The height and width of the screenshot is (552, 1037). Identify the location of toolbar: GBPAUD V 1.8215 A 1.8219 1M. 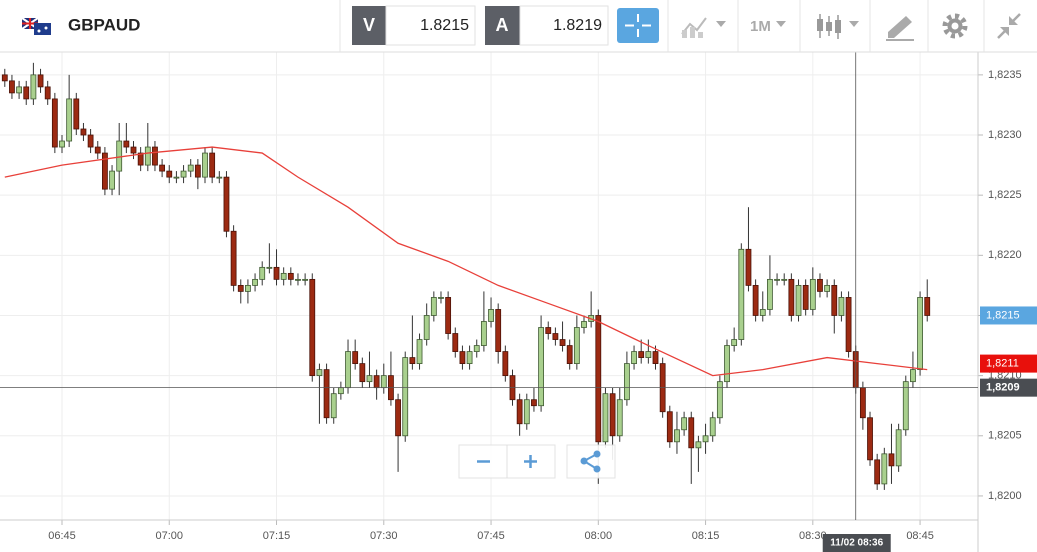
(518, 26).